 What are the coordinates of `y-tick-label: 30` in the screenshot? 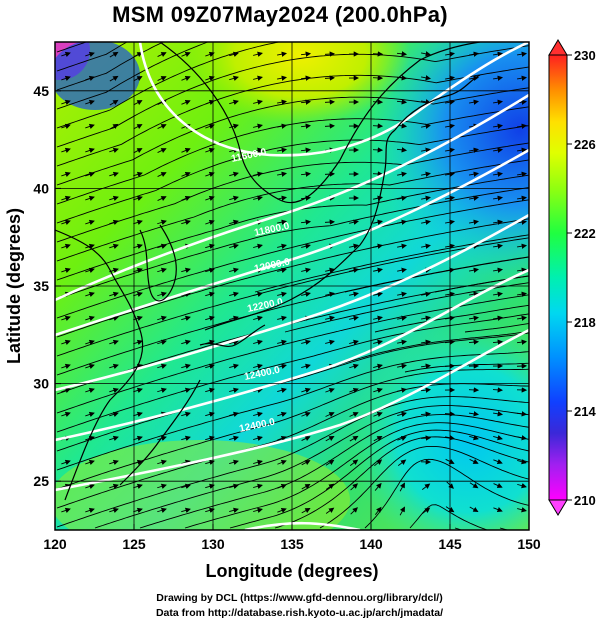 It's located at (41, 384).